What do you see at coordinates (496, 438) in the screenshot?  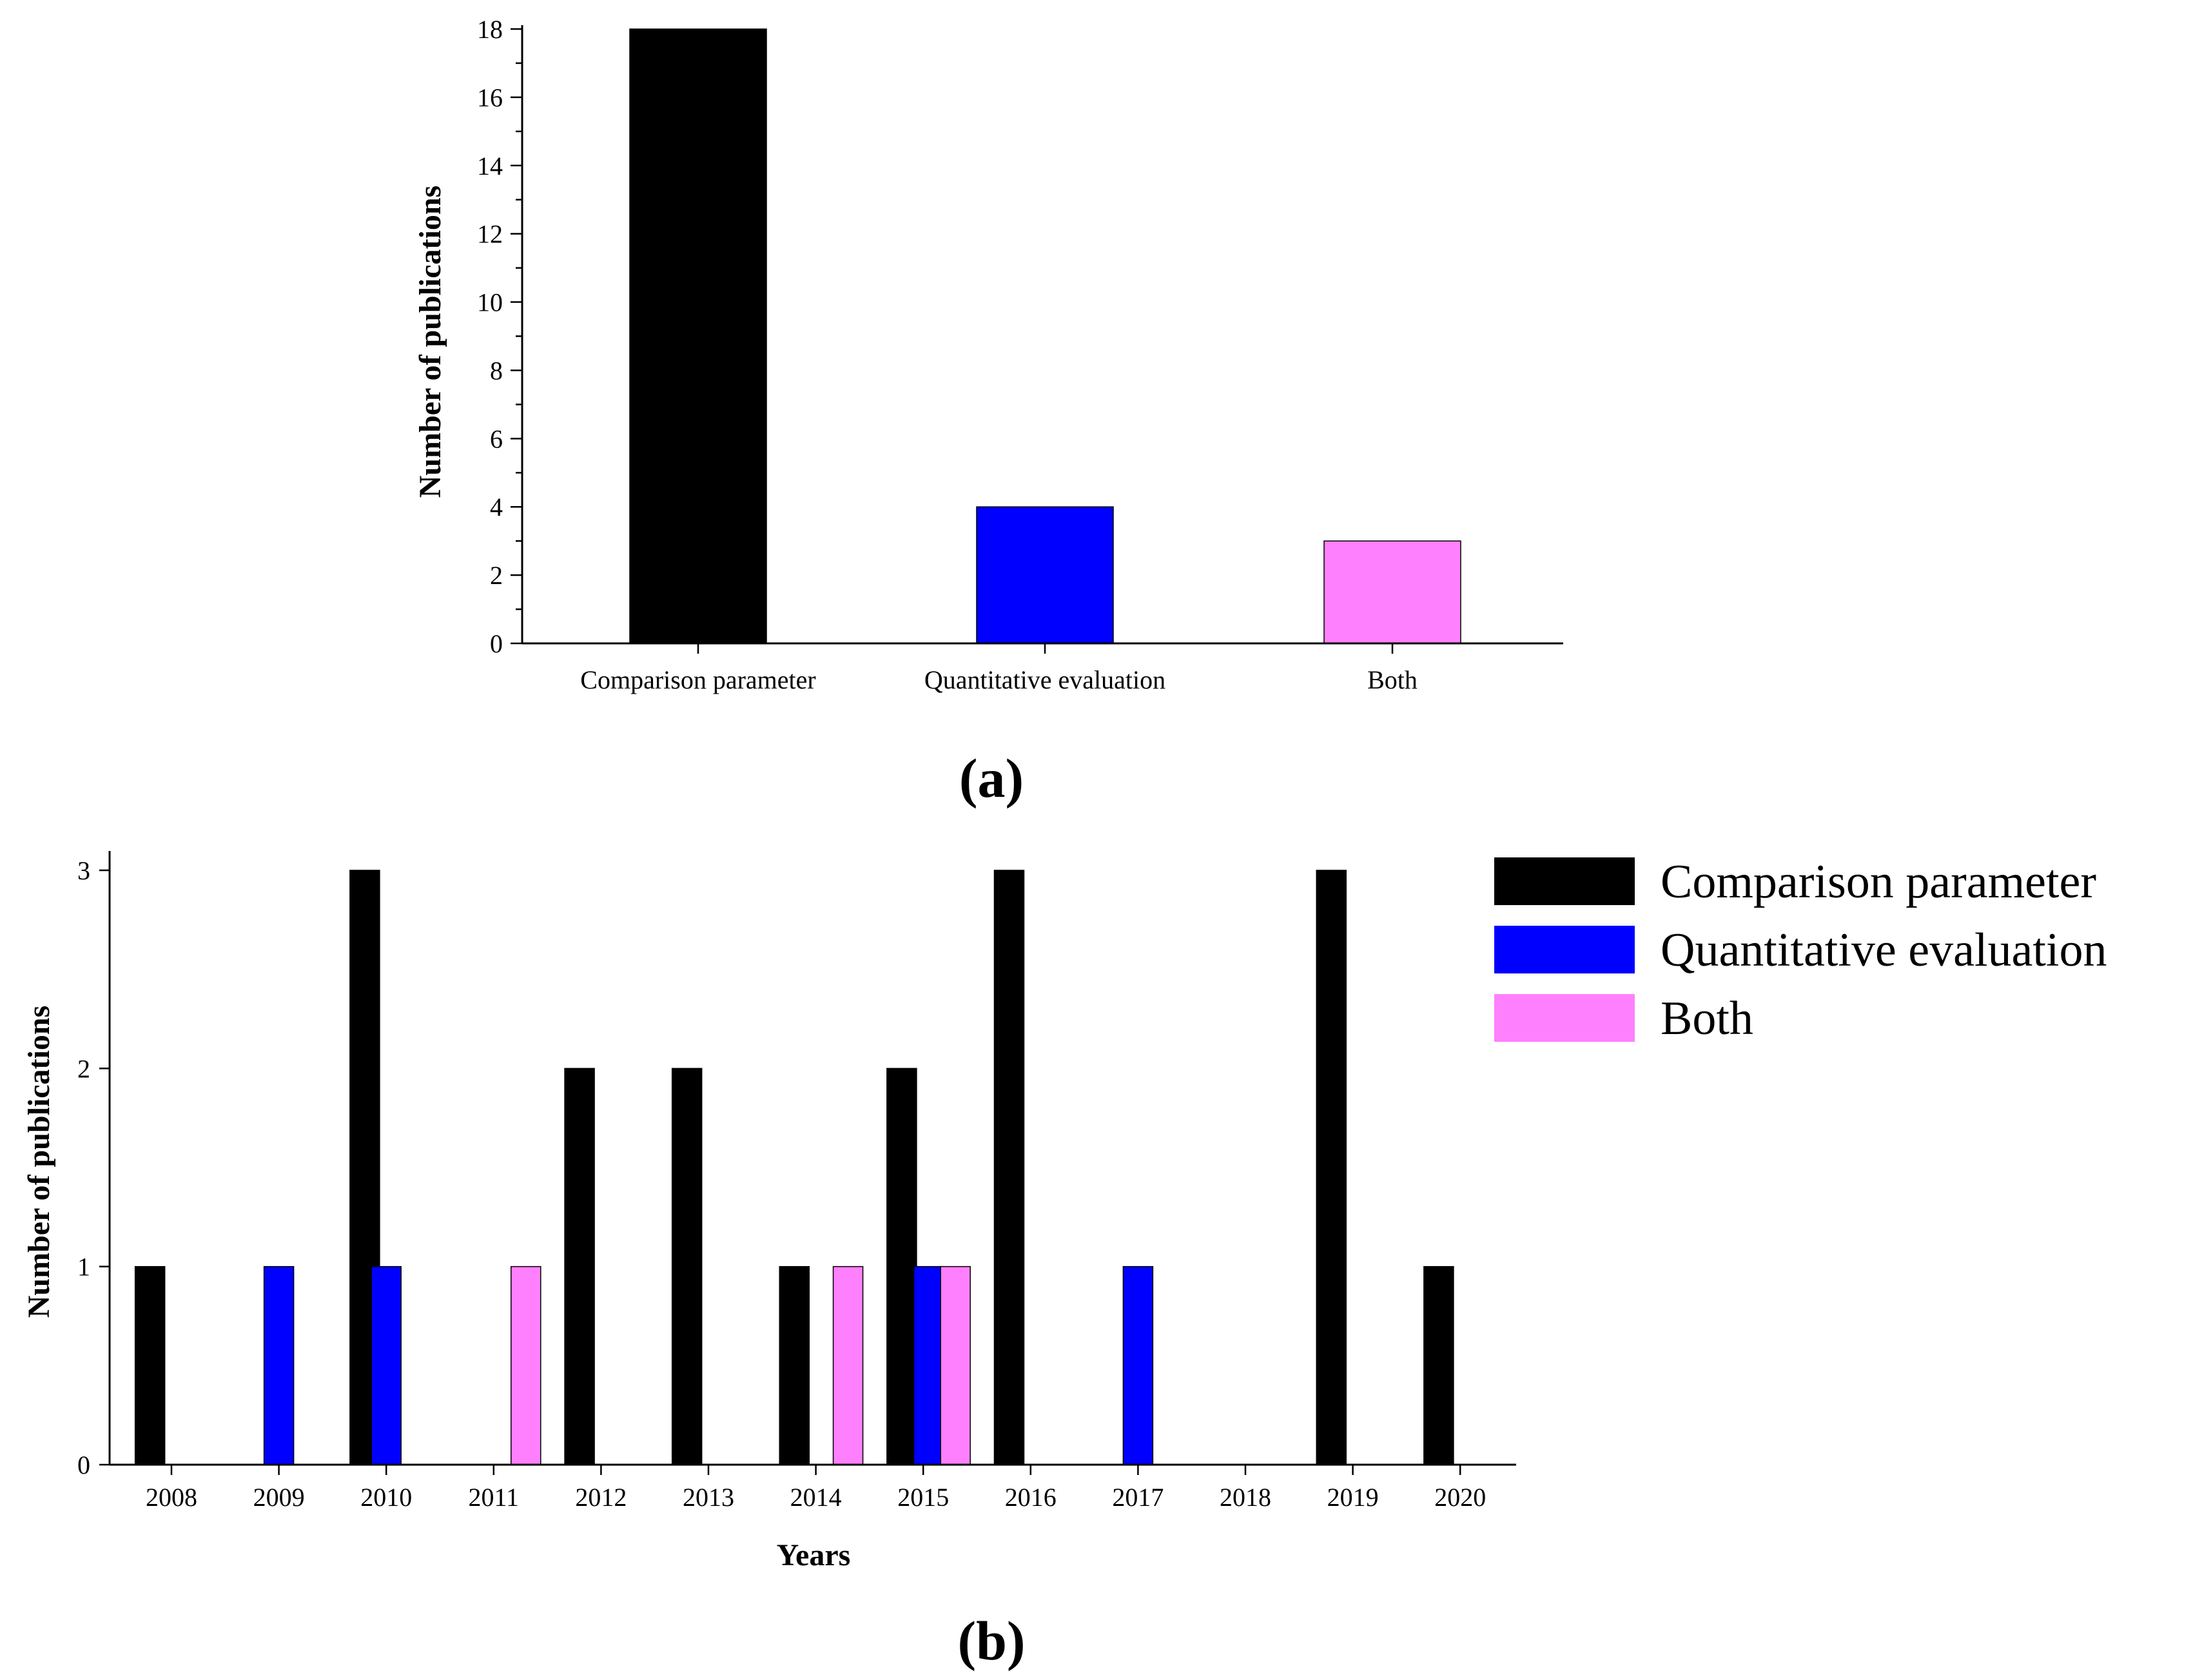 I see `y-tick-label: 6` at bounding box center [496, 438].